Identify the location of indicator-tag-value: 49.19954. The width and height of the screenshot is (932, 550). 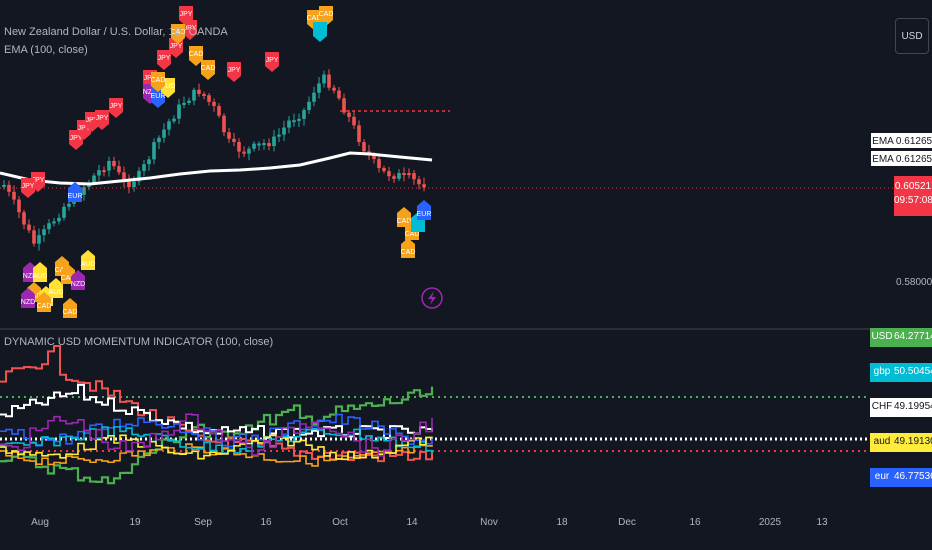
(913, 406).